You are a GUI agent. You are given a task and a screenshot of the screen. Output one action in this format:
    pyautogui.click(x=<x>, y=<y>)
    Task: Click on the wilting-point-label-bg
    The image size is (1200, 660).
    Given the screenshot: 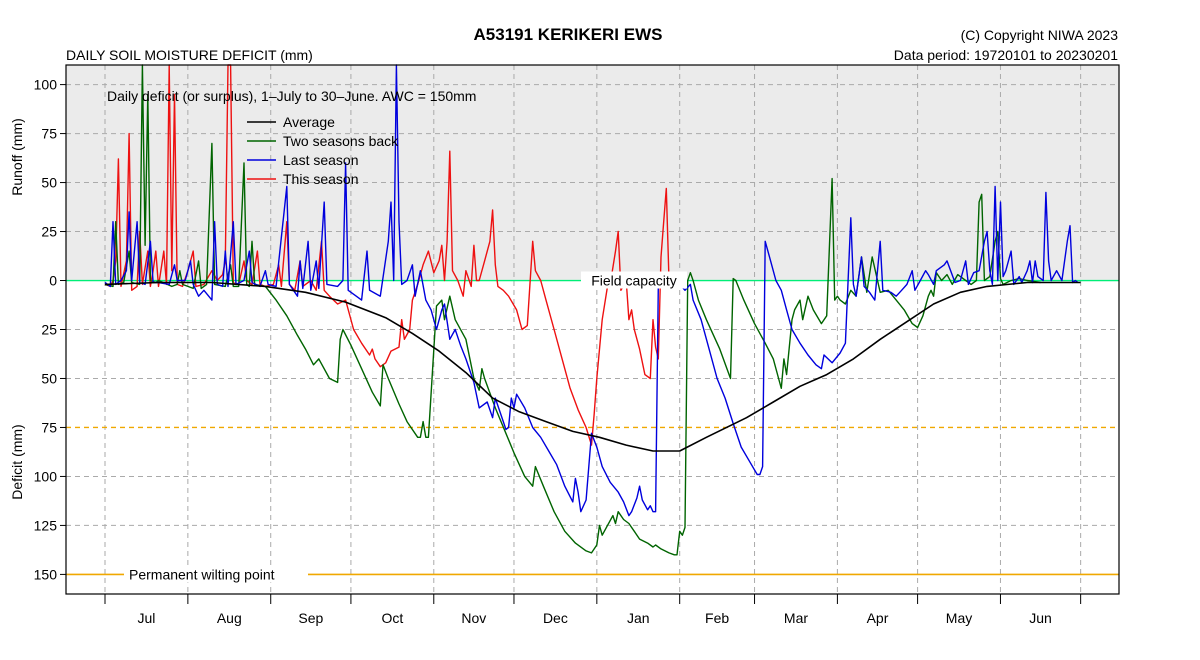 What is the action you would take?
    pyautogui.click(x=216, y=574)
    